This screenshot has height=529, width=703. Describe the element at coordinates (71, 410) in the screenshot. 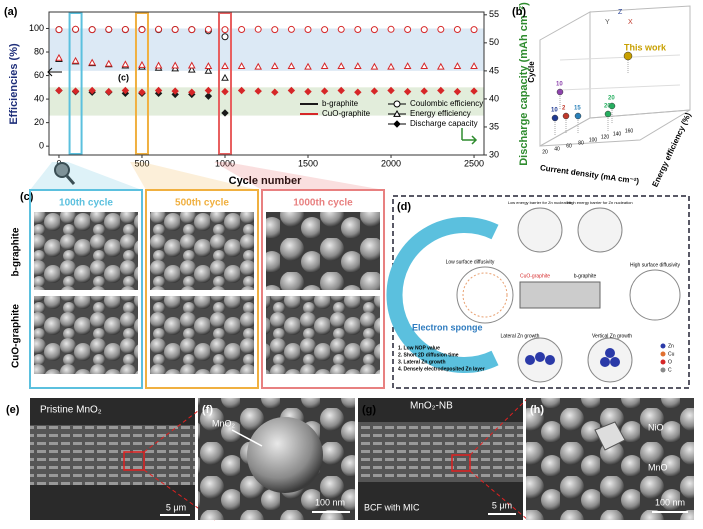

I see `image-title: Pristine MnO₂` at that location.